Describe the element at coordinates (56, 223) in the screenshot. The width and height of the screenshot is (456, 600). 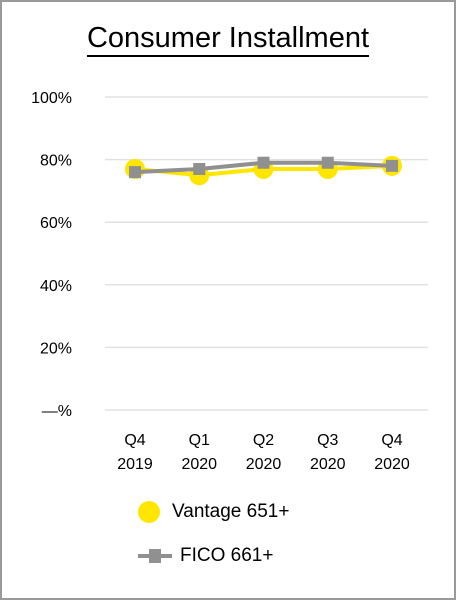
I see `y-tick-label: 60%` at that location.